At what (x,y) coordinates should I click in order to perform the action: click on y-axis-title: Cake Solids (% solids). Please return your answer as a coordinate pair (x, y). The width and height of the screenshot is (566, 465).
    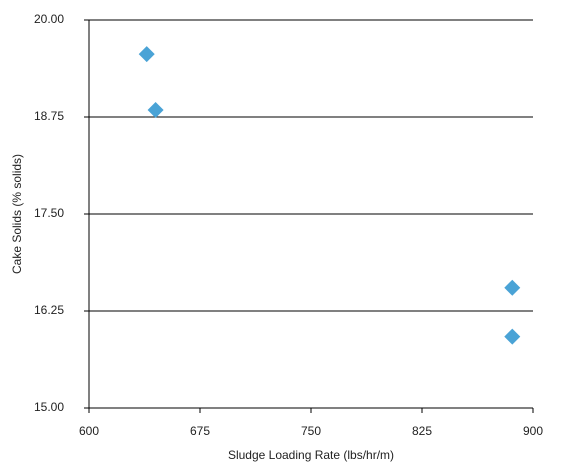
    Looking at the image, I should click on (17, 214).